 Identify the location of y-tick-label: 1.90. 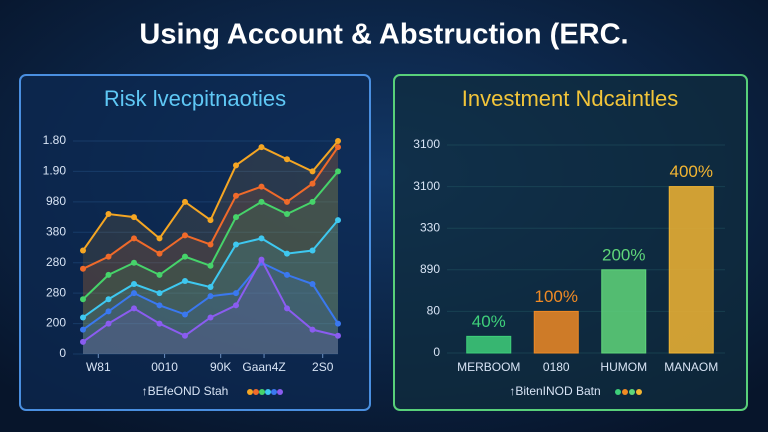
(55, 171).